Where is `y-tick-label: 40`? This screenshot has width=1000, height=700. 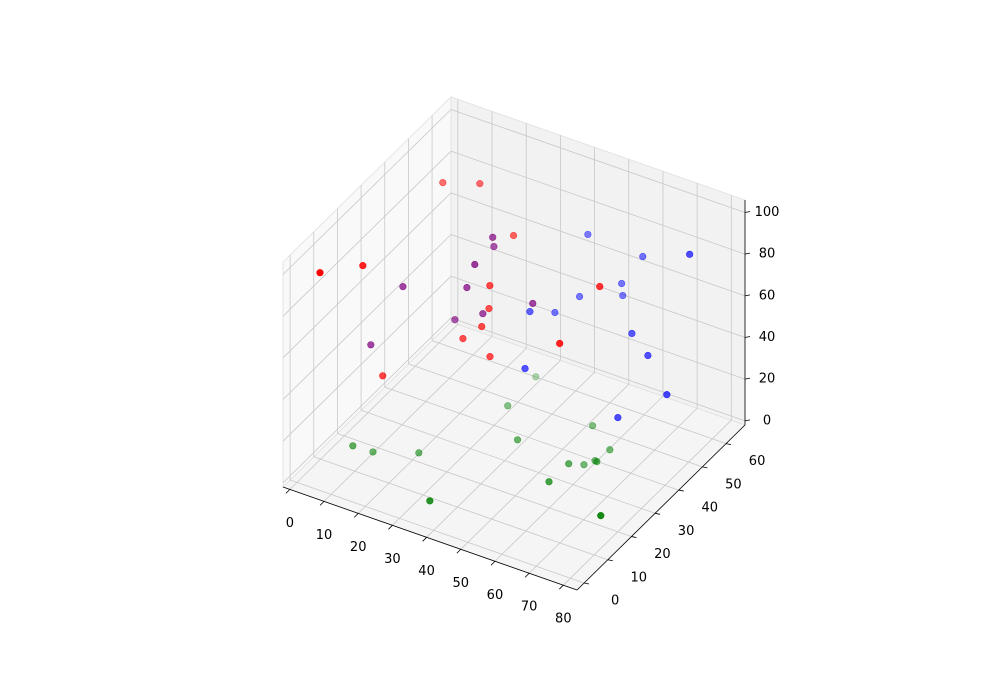 y-tick-label: 40 is located at coordinates (709, 508).